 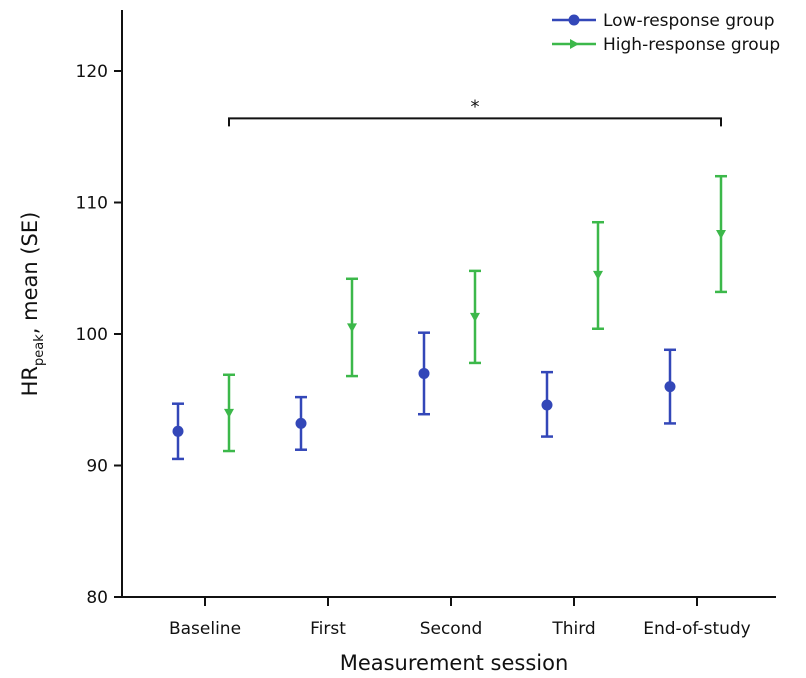 What do you see at coordinates (460, 618) in the screenshot?
I see `x-ticks: Baseline First Second Third End-of-study` at bounding box center [460, 618].